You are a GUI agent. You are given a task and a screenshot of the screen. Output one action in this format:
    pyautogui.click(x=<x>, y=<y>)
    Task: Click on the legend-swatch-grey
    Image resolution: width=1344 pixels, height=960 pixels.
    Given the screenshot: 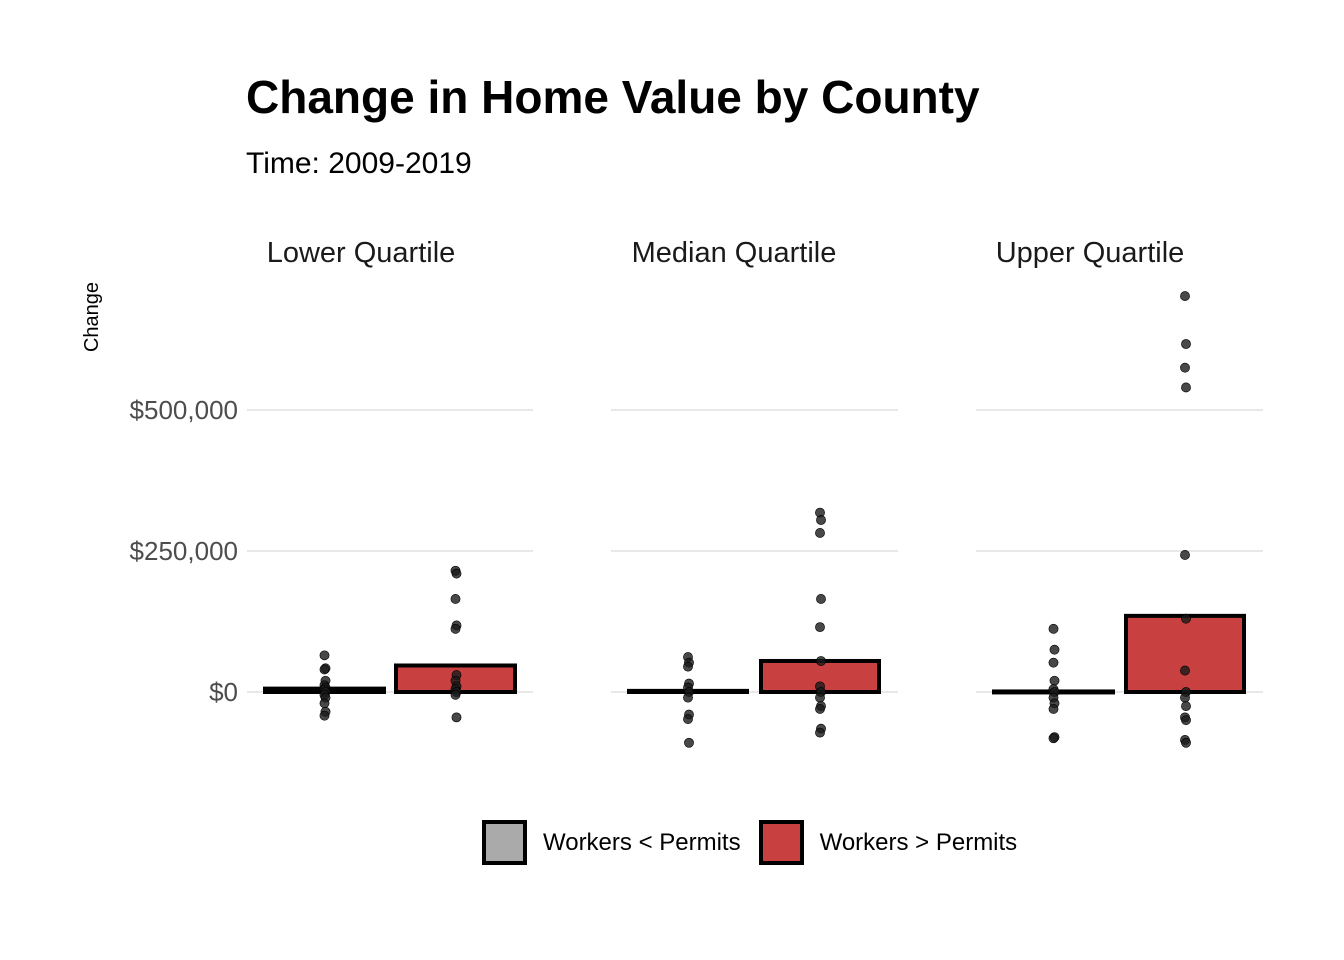 What is the action you would take?
    pyautogui.click(x=504, y=842)
    